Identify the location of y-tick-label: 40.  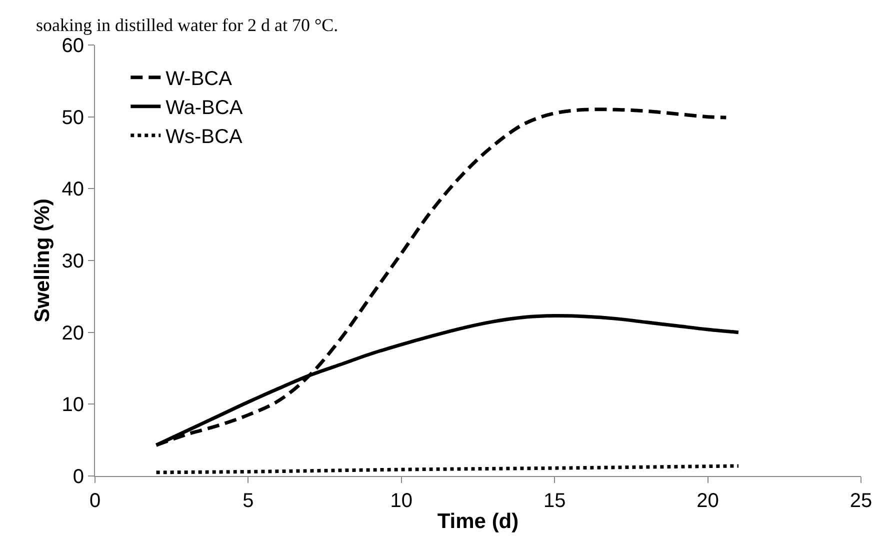
(73, 189).